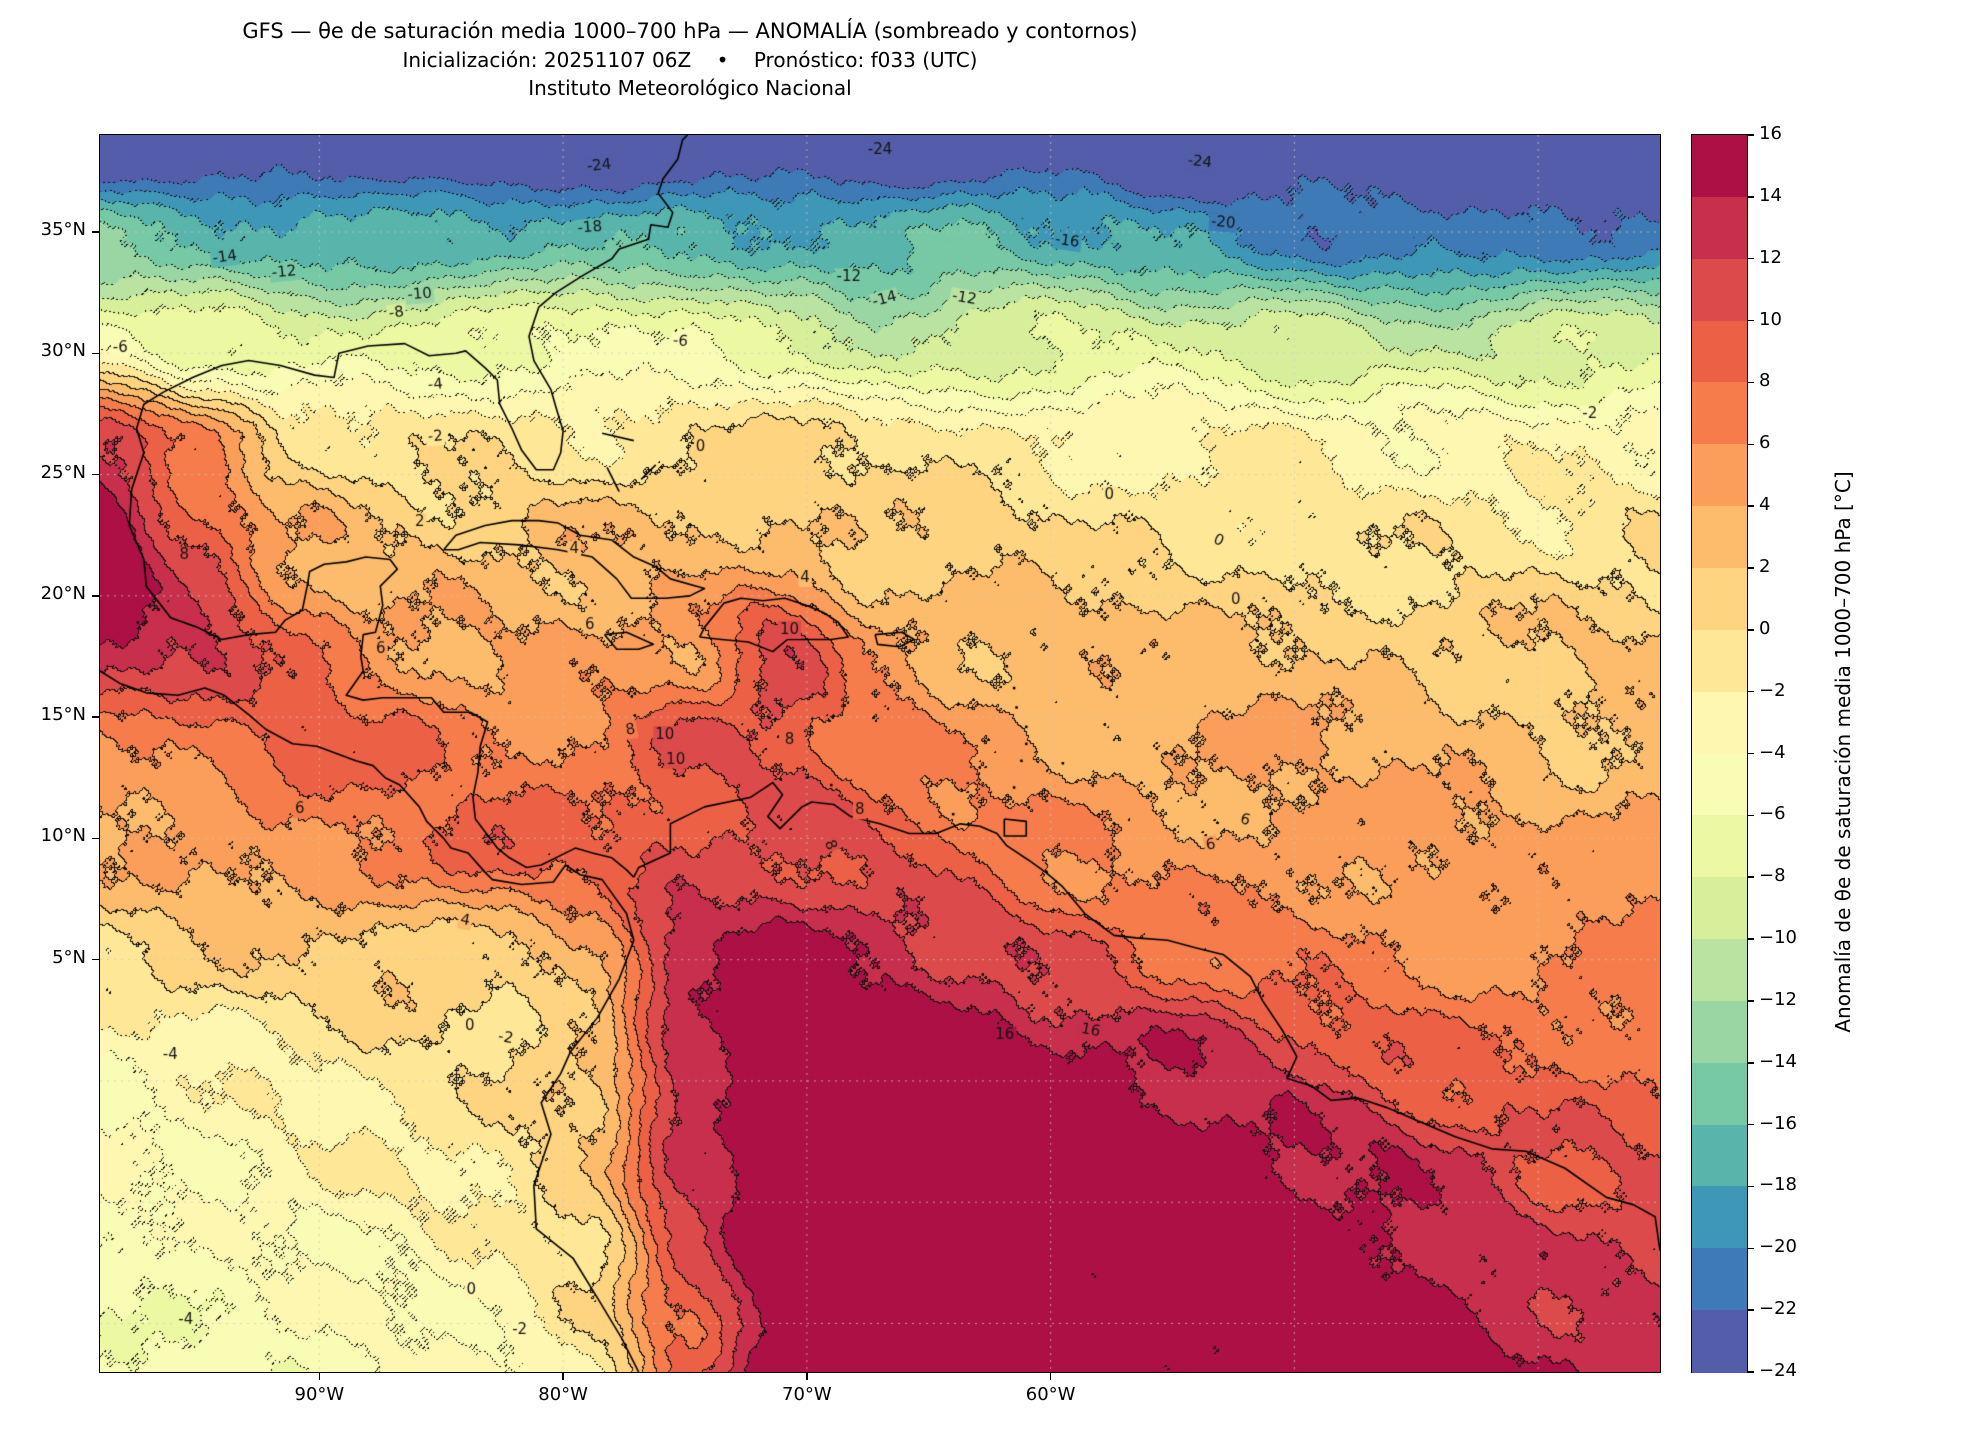 The width and height of the screenshot is (1980, 1440). What do you see at coordinates (1765, 381) in the screenshot?
I see `colorbar-tick-label: 8` at bounding box center [1765, 381].